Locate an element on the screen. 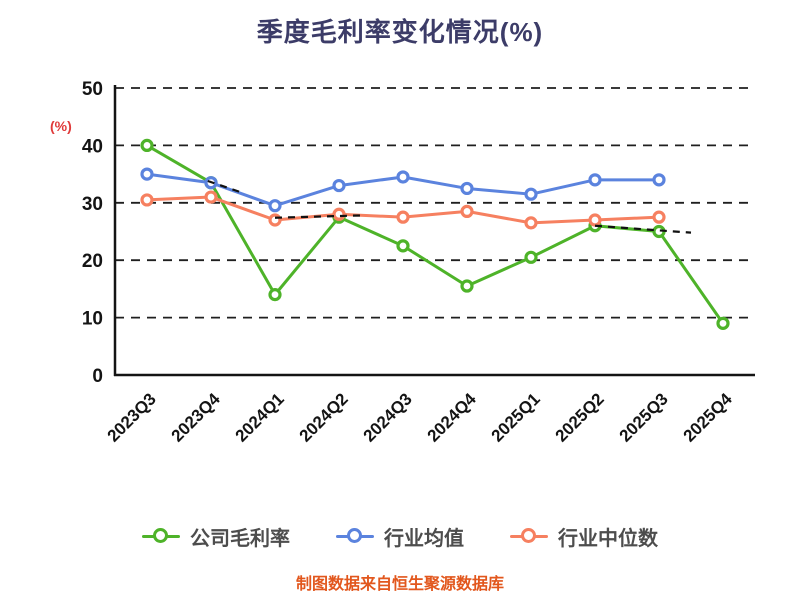  legend-label-industry-median: 行业中位数 is located at coordinates (608, 539).